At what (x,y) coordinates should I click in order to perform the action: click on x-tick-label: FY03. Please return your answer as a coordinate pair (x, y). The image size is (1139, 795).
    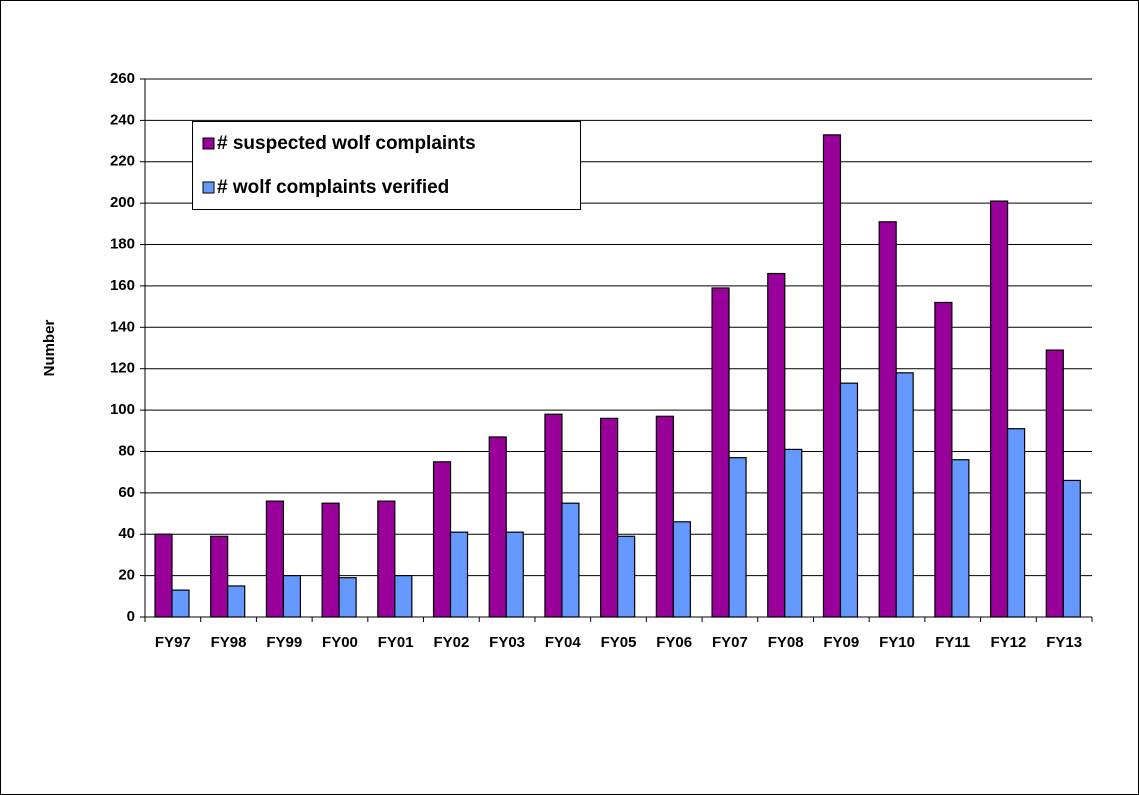
    Looking at the image, I should click on (507, 642).